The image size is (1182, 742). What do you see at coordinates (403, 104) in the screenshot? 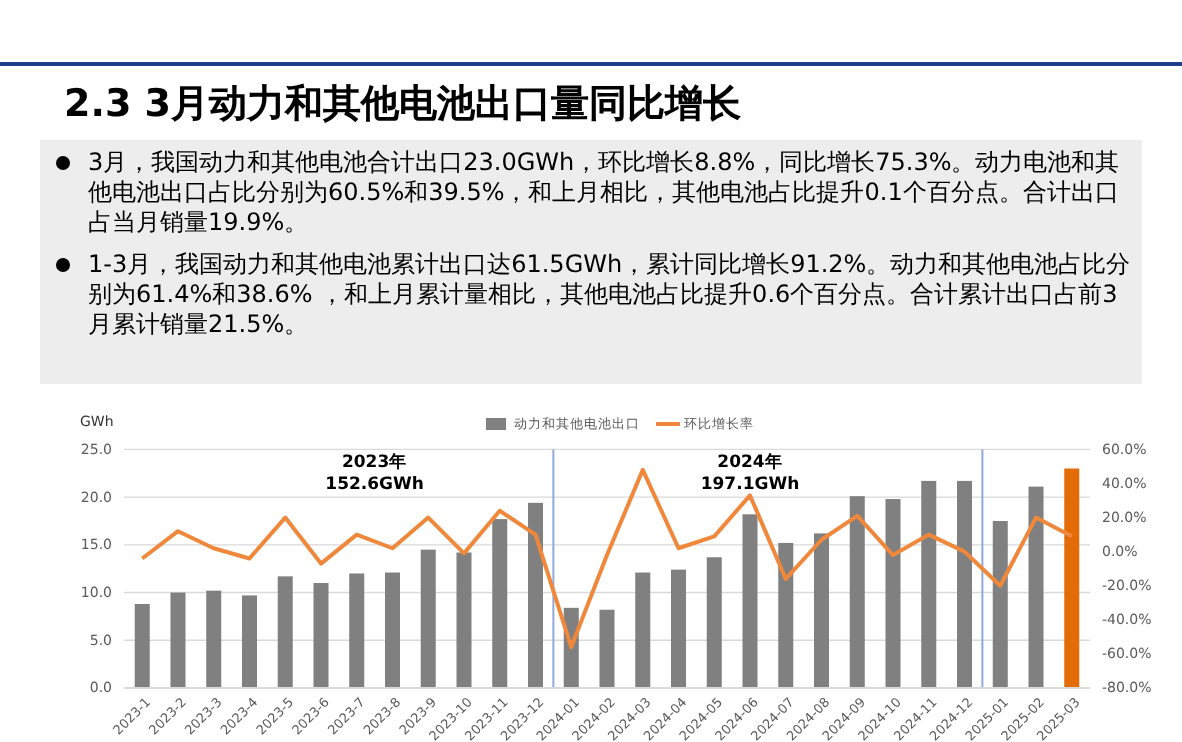
I see `chart-title: 2.3 3月动力和其他电池出口量同比增长` at bounding box center [403, 104].